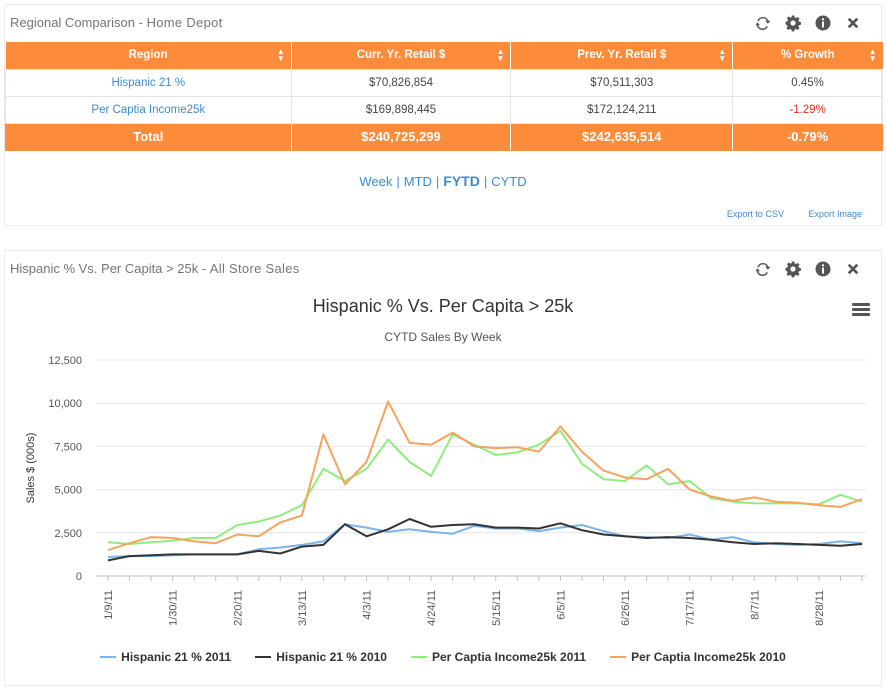 The height and width of the screenshot is (690, 886). Describe the element at coordinates (432, 608) in the screenshot. I see `x-tick-label: 4/24/11` at that location.